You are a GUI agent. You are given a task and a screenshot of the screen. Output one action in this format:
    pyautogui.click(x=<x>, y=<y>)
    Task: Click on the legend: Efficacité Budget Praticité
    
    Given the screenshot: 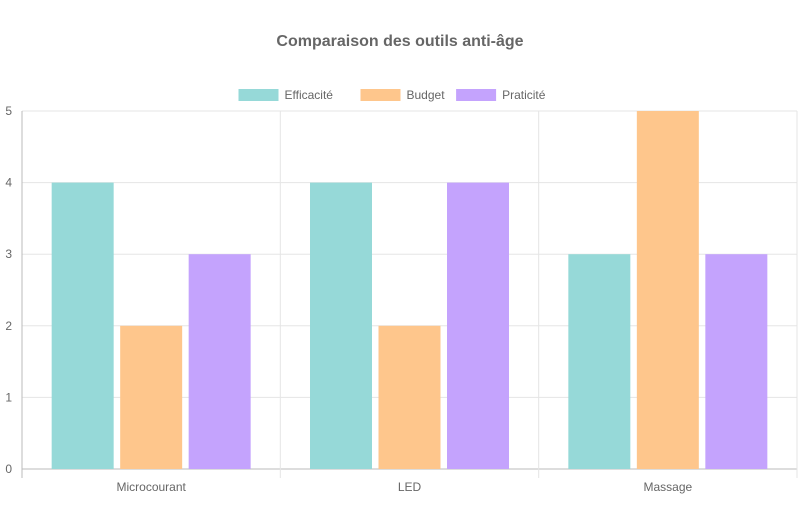 What is the action you would take?
    pyautogui.click(x=392, y=95)
    